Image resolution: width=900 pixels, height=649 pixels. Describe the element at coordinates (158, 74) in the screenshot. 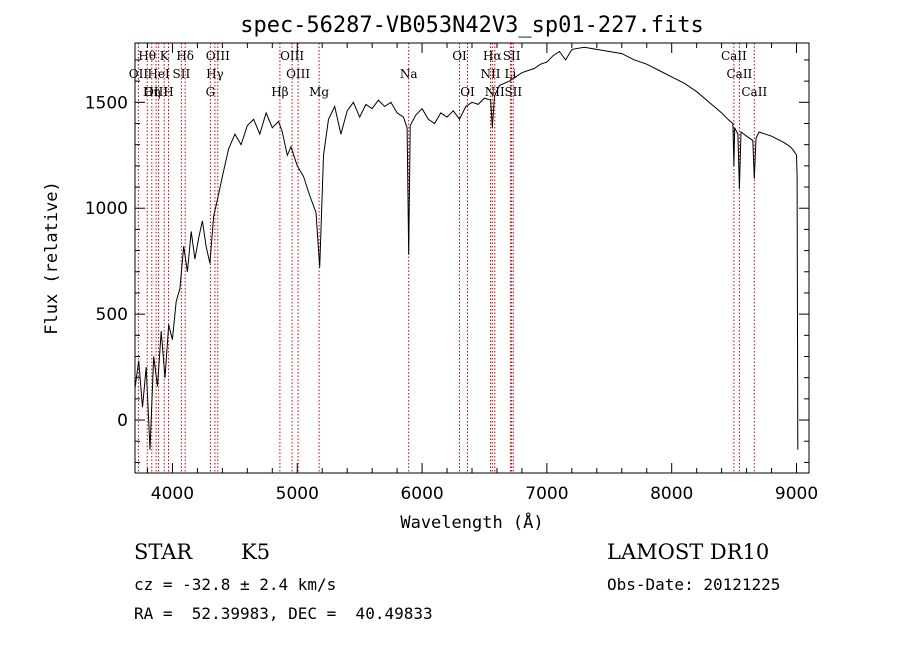

I see `line-marker-label: HeI` at that location.